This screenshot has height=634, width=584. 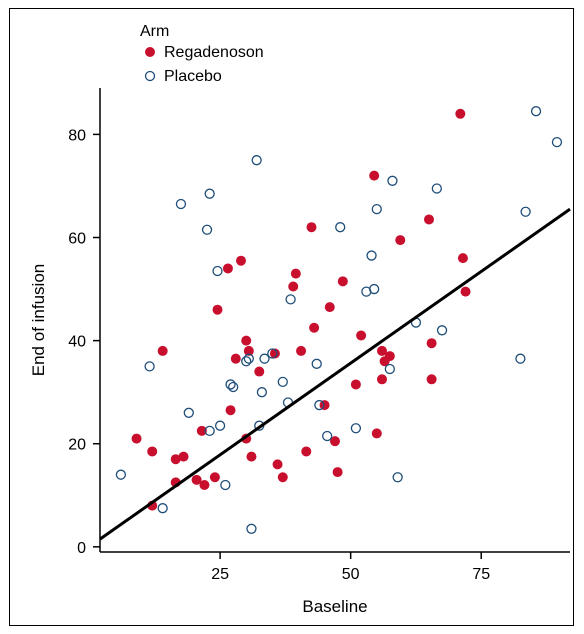 I want to click on y-tick-label: 60, so click(x=77, y=239).